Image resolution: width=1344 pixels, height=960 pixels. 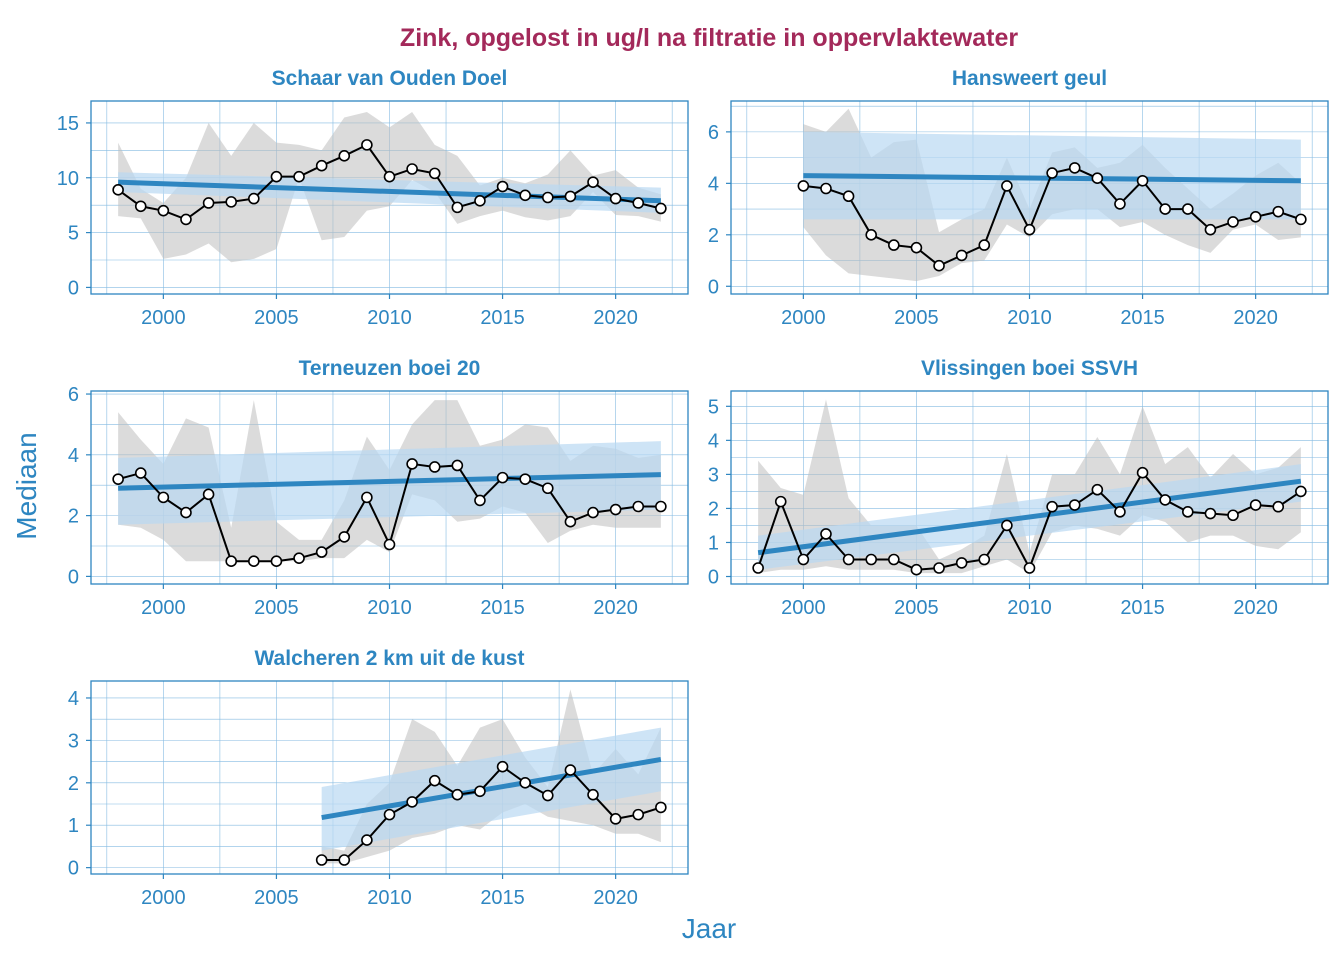 I want to click on x-axis-label: Jaar, so click(x=709, y=928).